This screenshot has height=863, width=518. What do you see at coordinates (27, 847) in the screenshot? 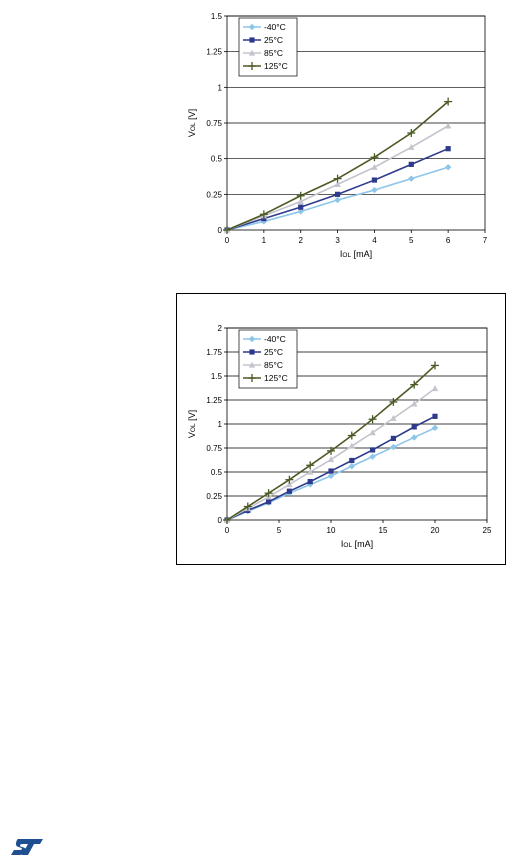
I see `st-logo-shape` at bounding box center [27, 847].